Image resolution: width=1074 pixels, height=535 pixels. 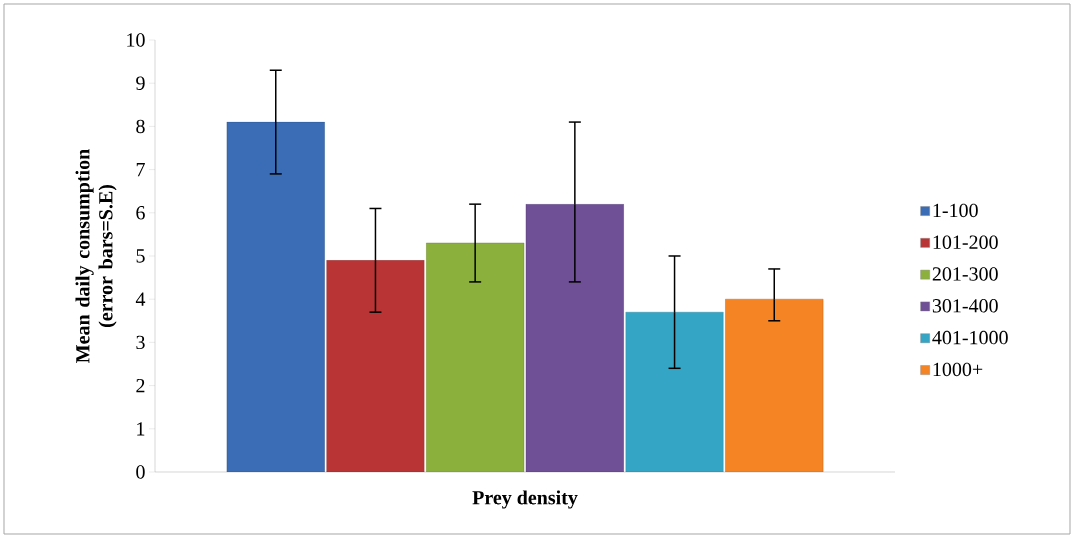 What do you see at coordinates (965, 306) in the screenshot?
I see `legend-label: 301-400` at bounding box center [965, 306].